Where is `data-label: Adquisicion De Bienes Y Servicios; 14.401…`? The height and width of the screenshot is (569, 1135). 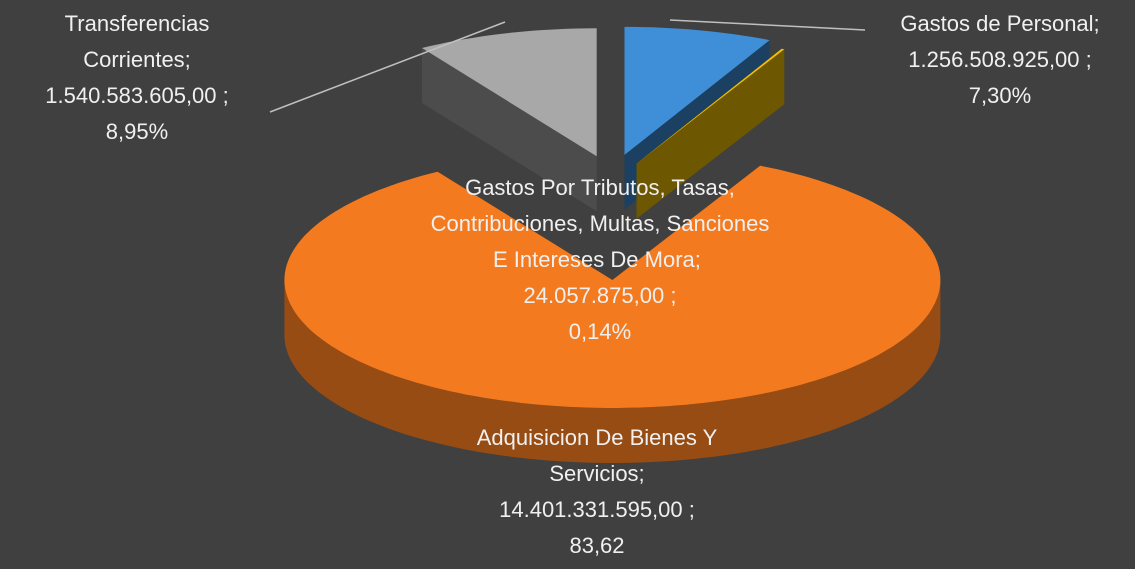 data-label: Adquisicion De Bienes Y Servicios; 14.401… is located at coordinates (597, 492).